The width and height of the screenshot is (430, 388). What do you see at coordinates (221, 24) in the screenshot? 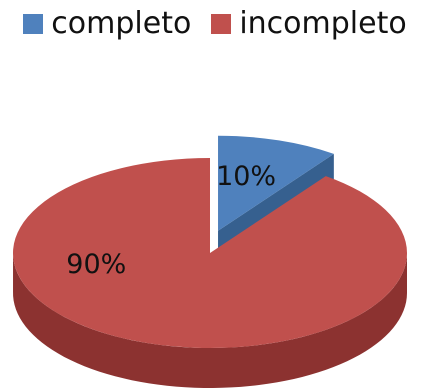
I see `legend-swatch-incompleto` at bounding box center [221, 24].